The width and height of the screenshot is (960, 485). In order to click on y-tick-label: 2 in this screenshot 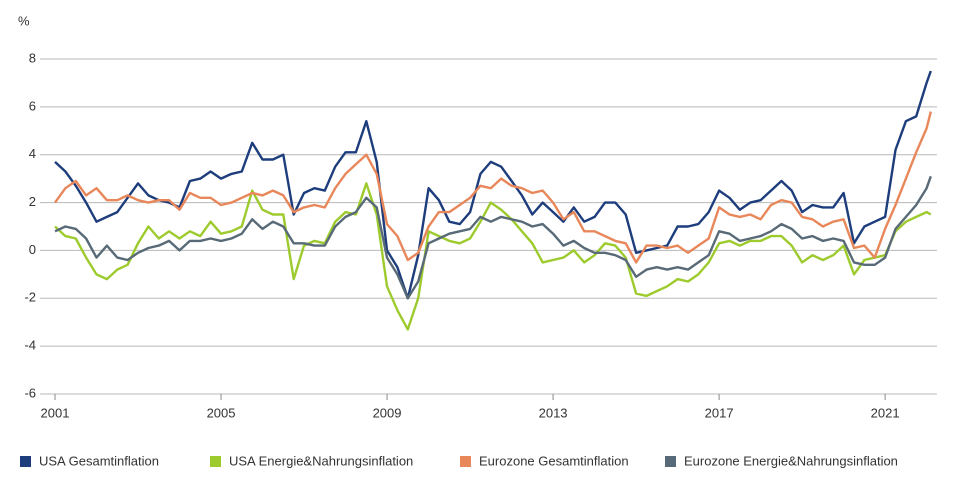, I will do `click(32, 201)`.